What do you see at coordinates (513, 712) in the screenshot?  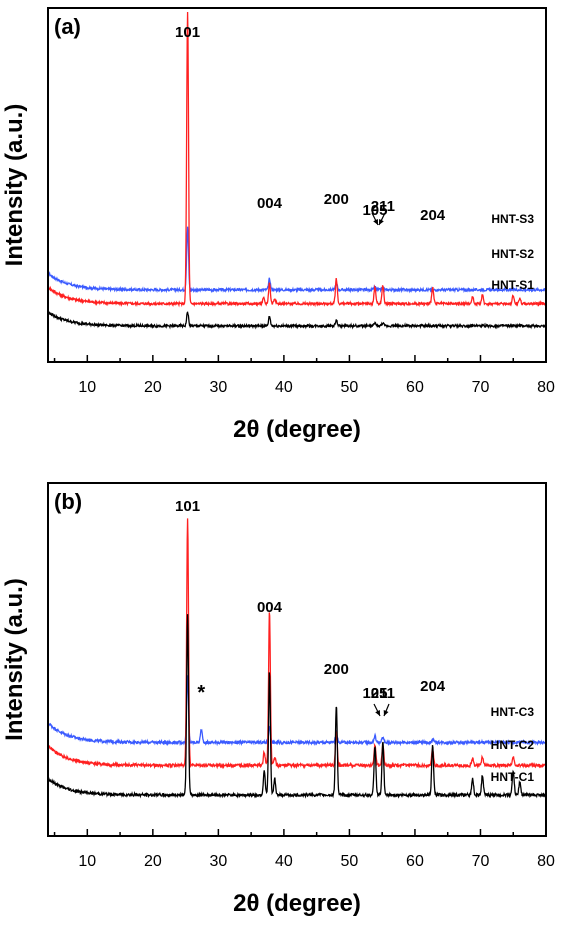 I see `series-label: HNT-C3` at bounding box center [513, 712].